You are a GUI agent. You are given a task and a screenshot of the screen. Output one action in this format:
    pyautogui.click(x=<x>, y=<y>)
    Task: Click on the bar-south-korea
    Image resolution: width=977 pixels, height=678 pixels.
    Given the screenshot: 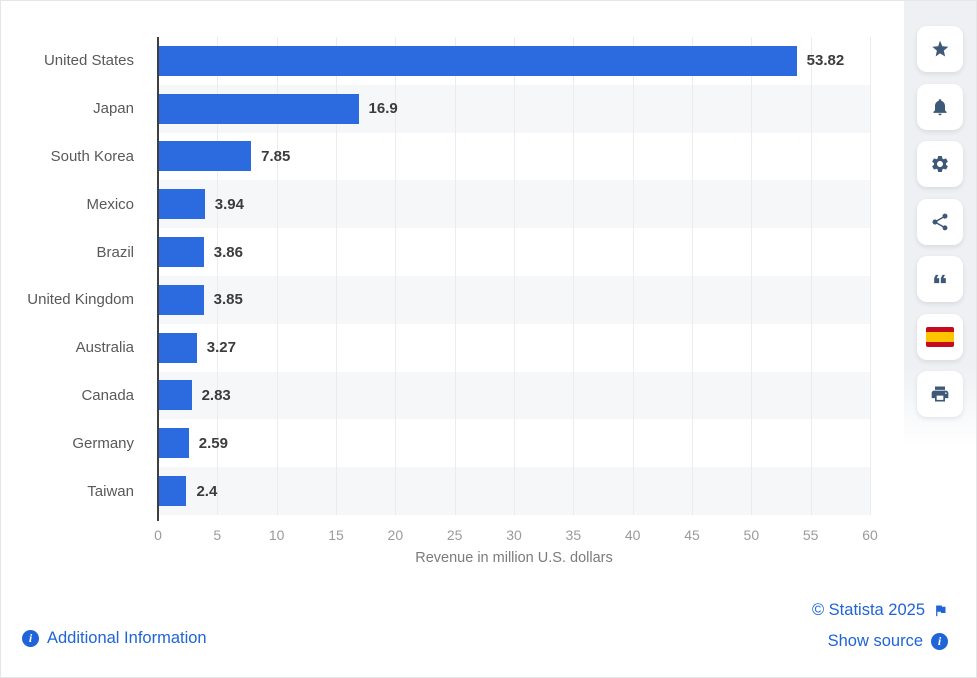 What is the action you would take?
    pyautogui.click(x=205, y=156)
    